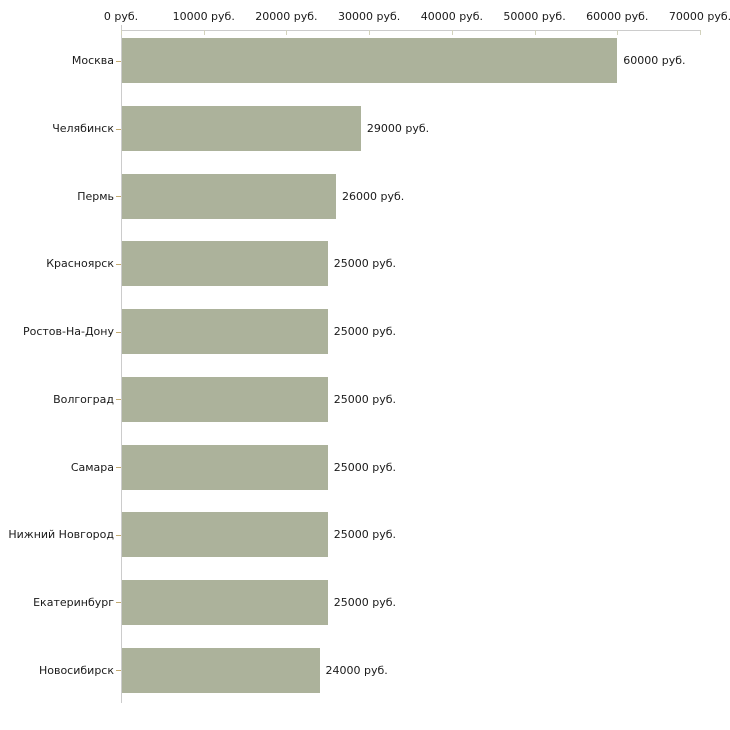 The height and width of the screenshot is (730, 730). Describe the element at coordinates (73, 602) in the screenshot. I see `category-label: Екатеринбург` at that location.